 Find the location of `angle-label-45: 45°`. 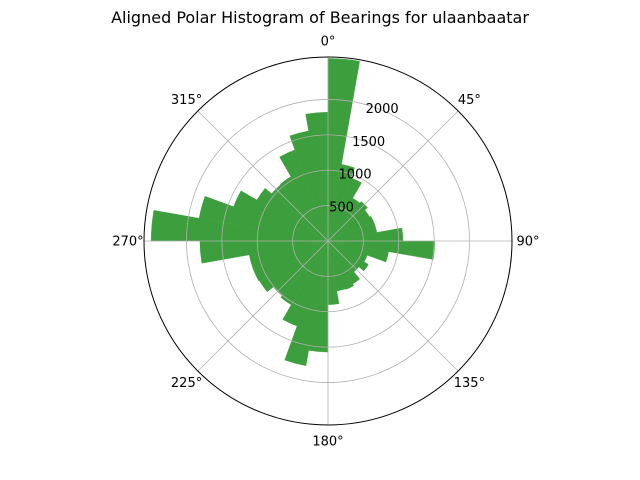

angle-label-45: 45° is located at coordinates (469, 100).